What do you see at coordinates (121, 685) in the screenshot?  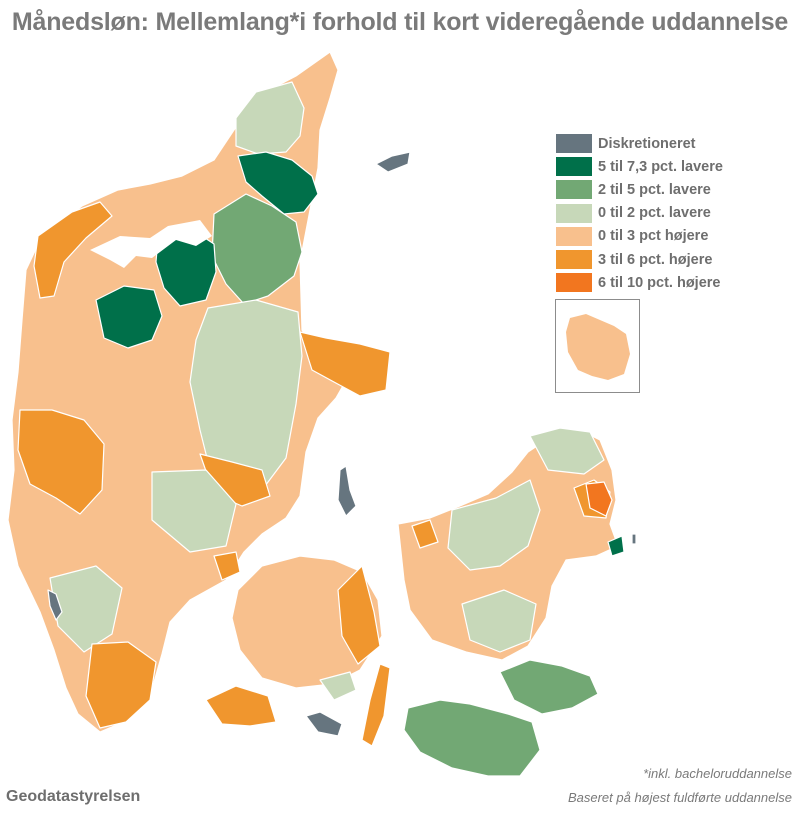 I see `region-south-orange` at bounding box center [121, 685].